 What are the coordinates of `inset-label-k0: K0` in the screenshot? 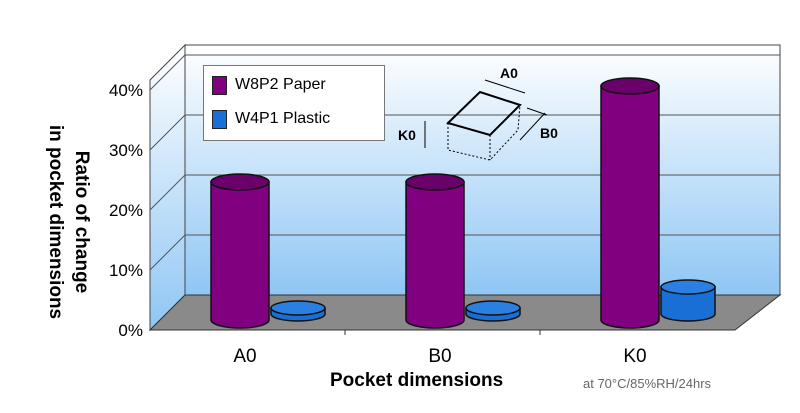 It's located at (407, 135).